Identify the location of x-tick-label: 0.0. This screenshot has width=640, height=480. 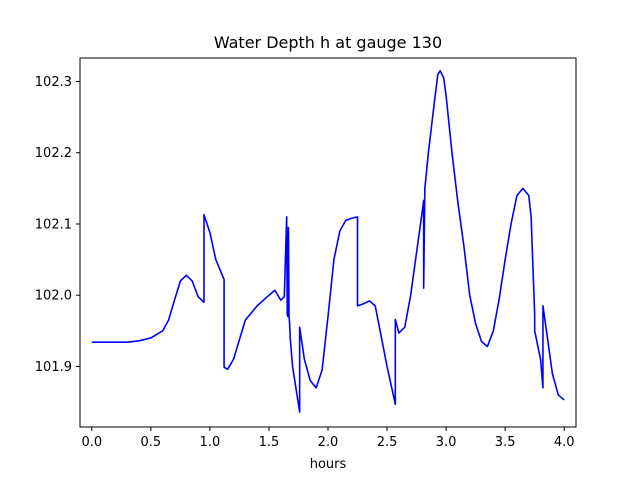
(91, 442).